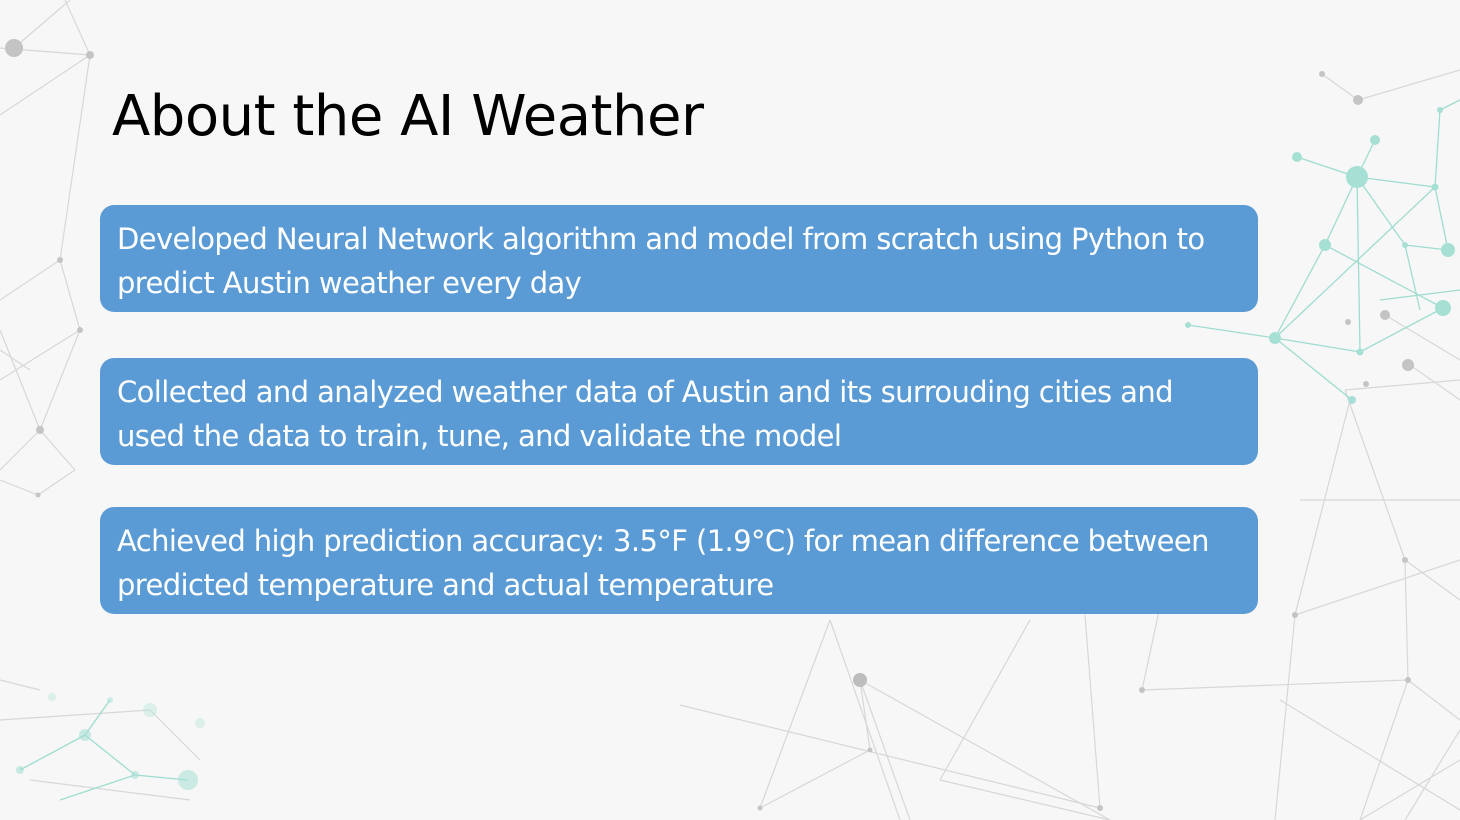 The width and height of the screenshot is (1460, 820). I want to click on slide-title: About the AI Weather, so click(408, 116).